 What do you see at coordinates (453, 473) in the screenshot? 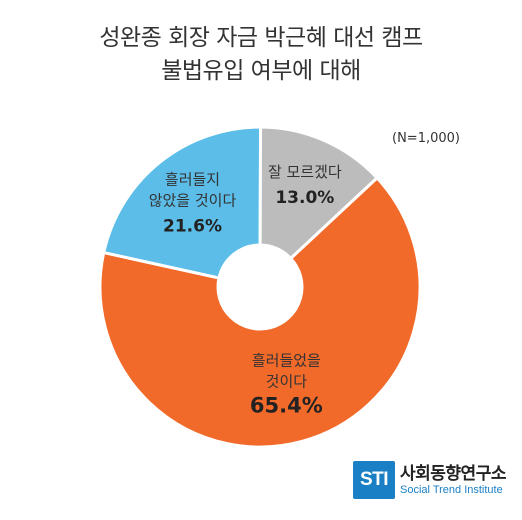
I see `logo-name-korean: 사회동향연구소` at bounding box center [453, 473].